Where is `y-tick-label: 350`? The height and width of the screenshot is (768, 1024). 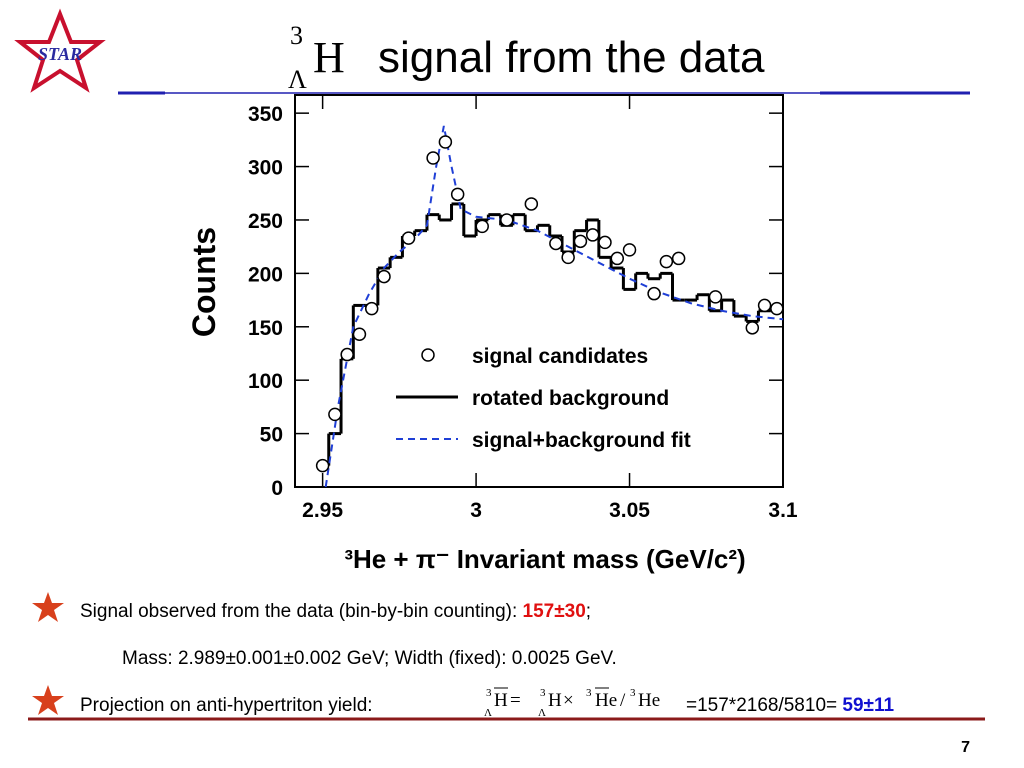 y-tick-label: 350 is located at coordinates (265, 114).